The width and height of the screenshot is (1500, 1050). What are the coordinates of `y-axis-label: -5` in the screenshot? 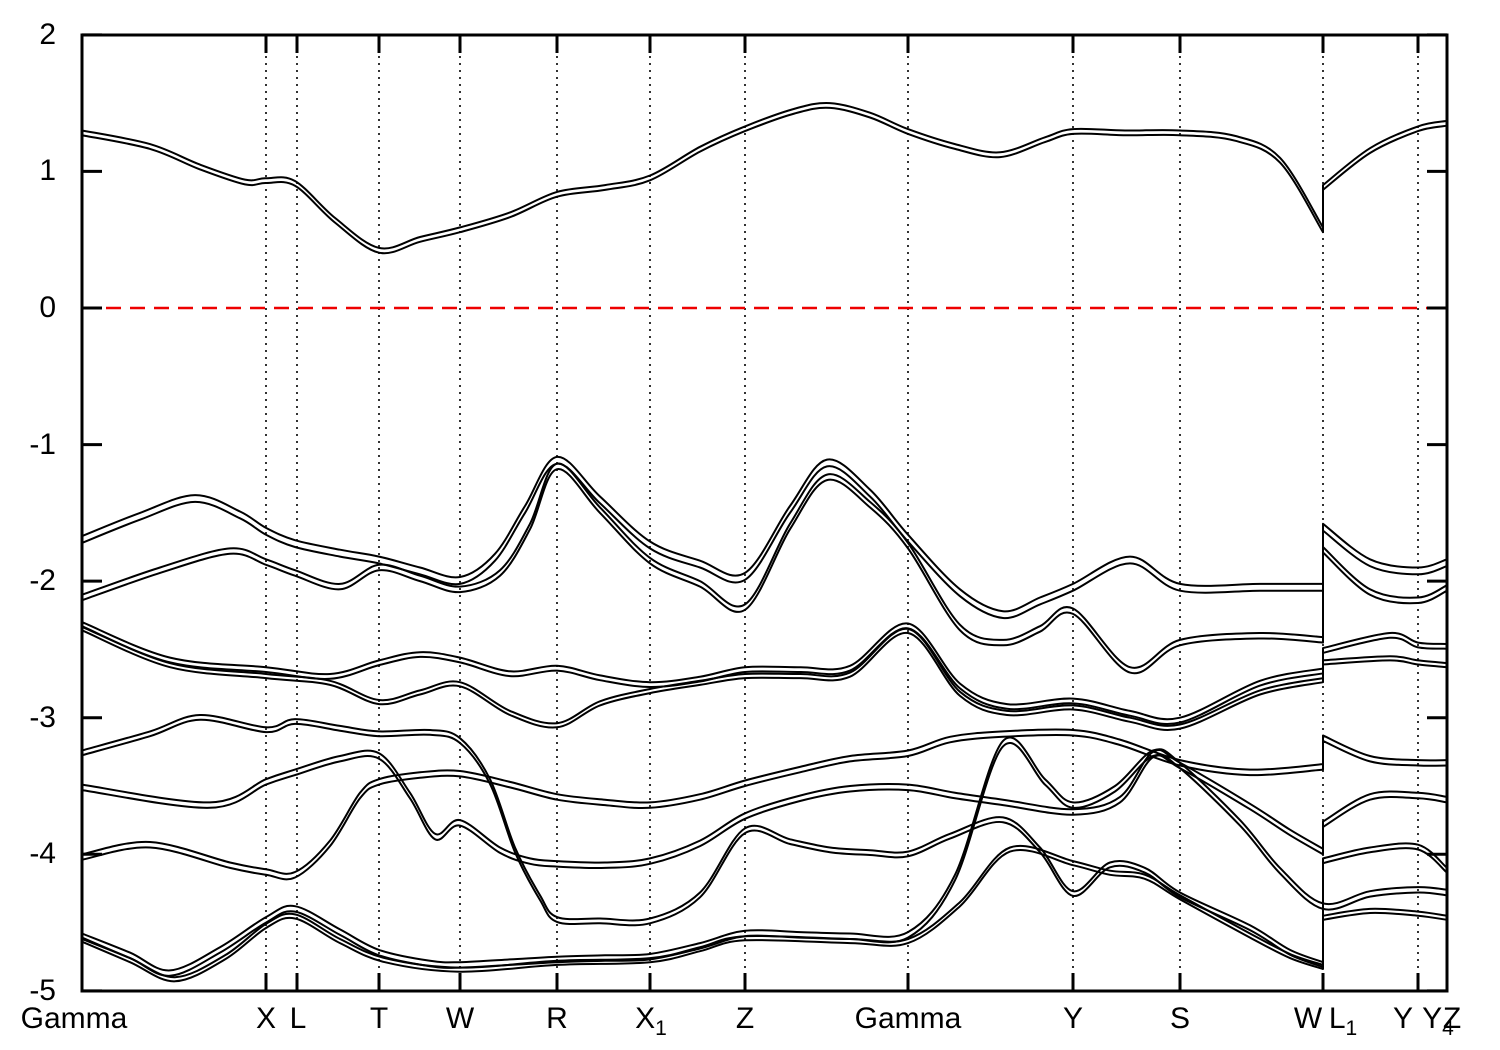 It's located at (42, 990).